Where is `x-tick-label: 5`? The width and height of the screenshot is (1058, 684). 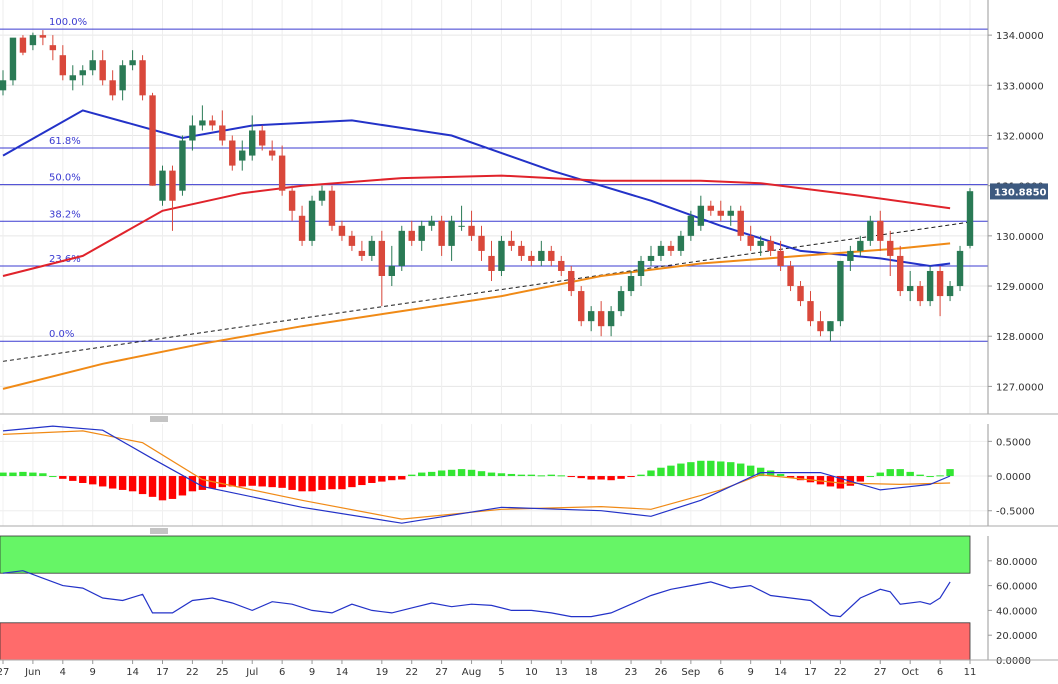
x-tick-label: 5 is located at coordinates (501, 672).